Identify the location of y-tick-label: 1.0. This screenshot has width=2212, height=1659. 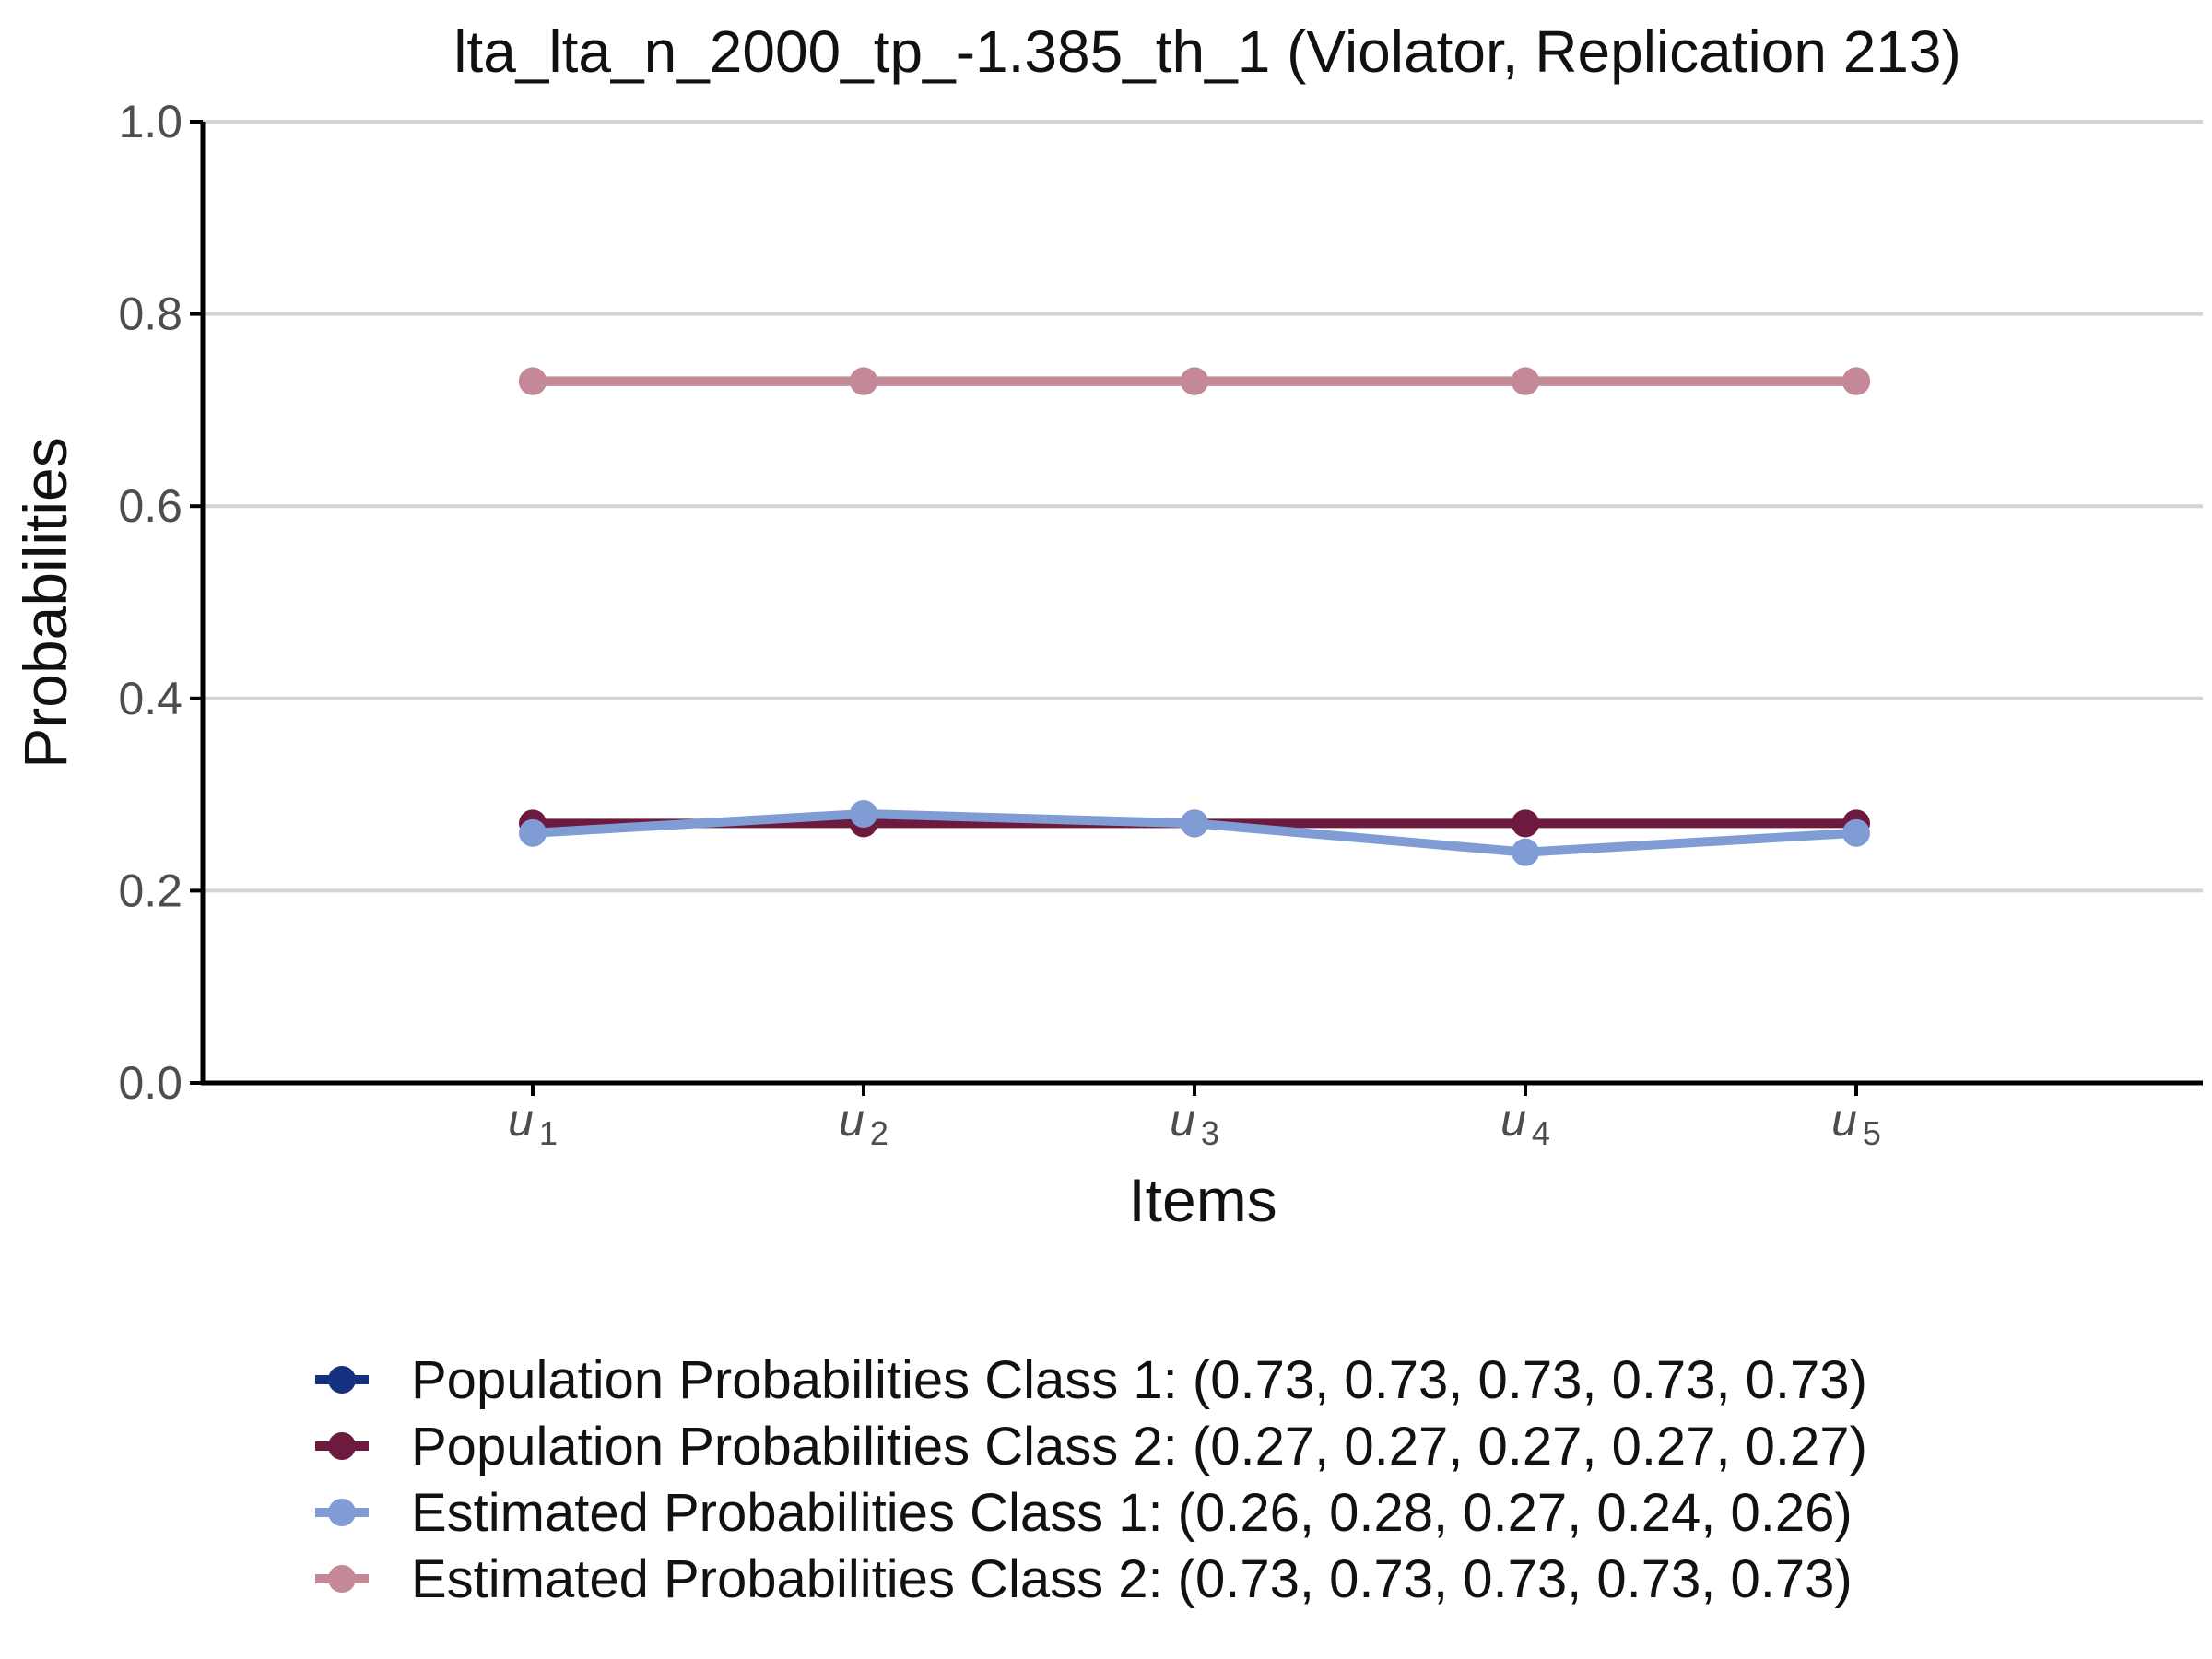
(150, 121).